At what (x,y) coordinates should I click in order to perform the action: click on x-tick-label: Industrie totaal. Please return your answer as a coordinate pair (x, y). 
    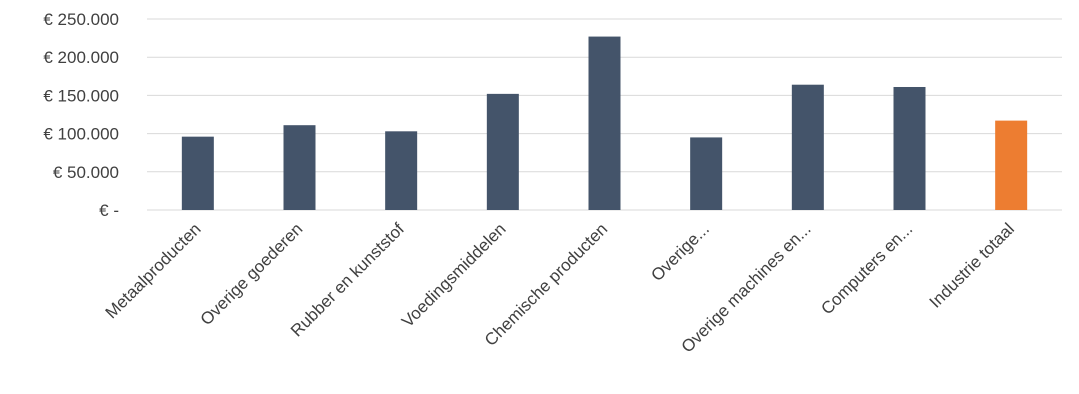
    Looking at the image, I should click on (972, 265).